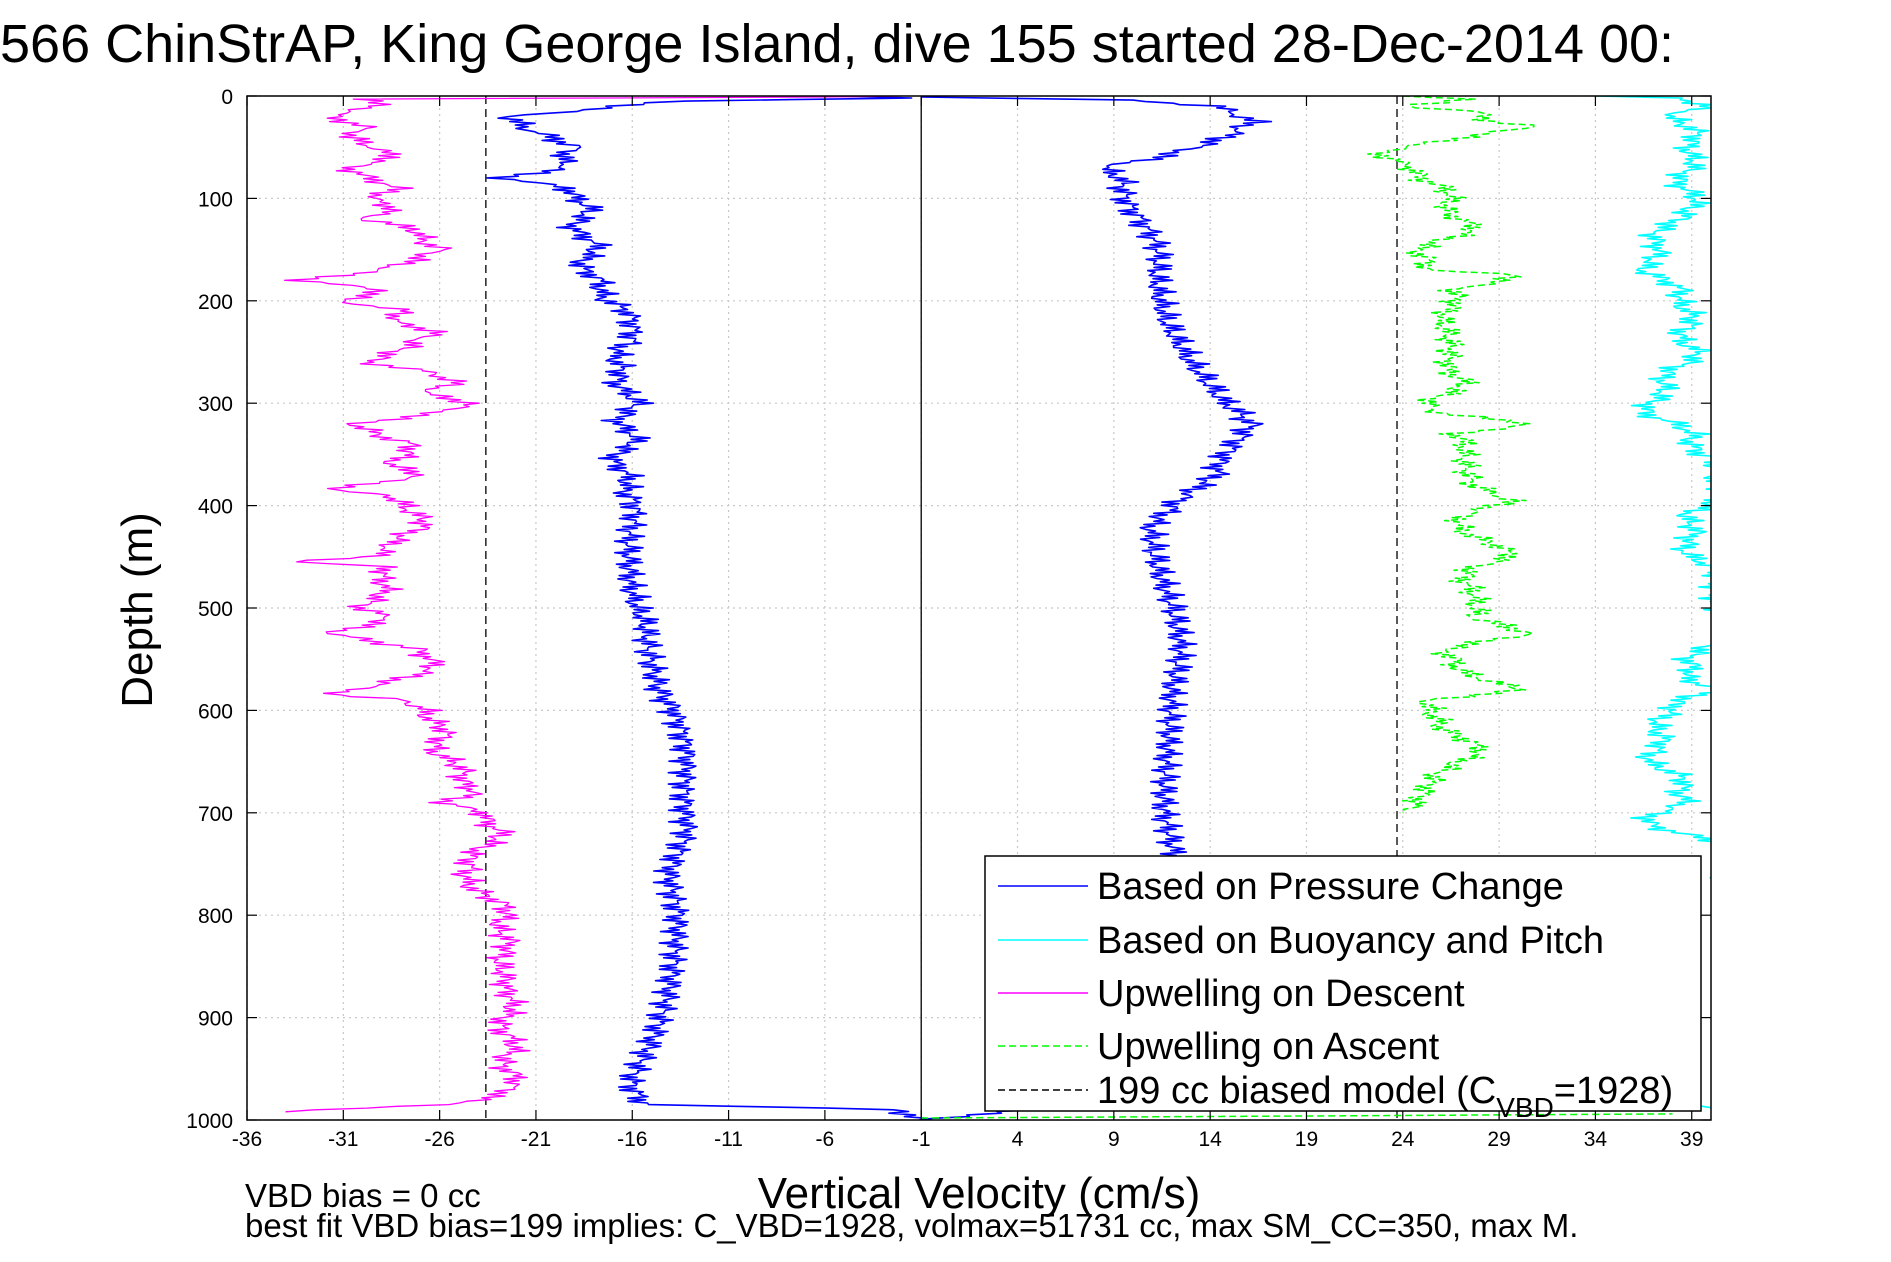  What do you see at coordinates (1350, 941) in the screenshot?
I see `legend-label: Based on Buoyancy and Pitch` at bounding box center [1350, 941].